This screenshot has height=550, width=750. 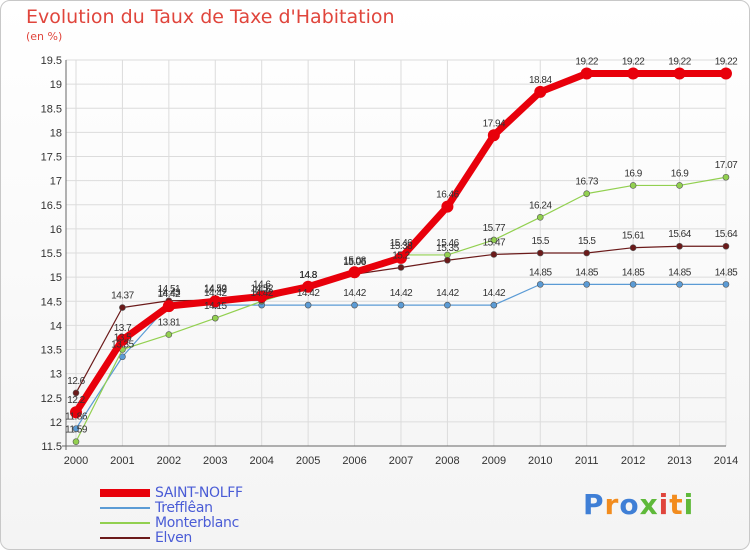 What do you see at coordinates (56, 423) in the screenshot?
I see `y-tick-label: 12` at bounding box center [56, 423].